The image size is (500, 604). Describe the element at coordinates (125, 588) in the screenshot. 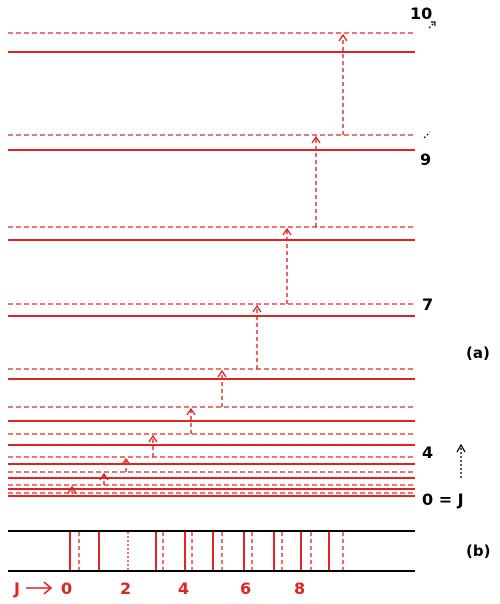

I see `tick-label-2: 2` at that location.